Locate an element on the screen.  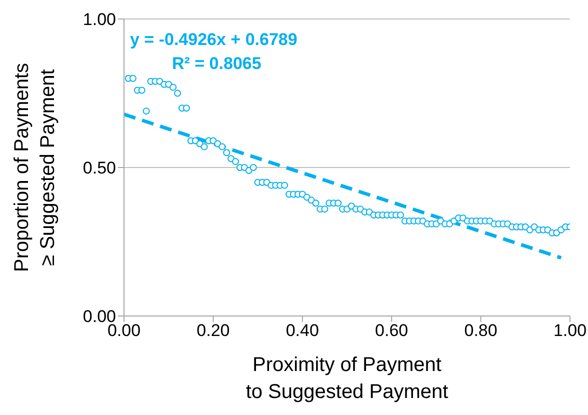
x-axis-title: Proximity of Payment to Suggested Payment is located at coordinates (347, 378).